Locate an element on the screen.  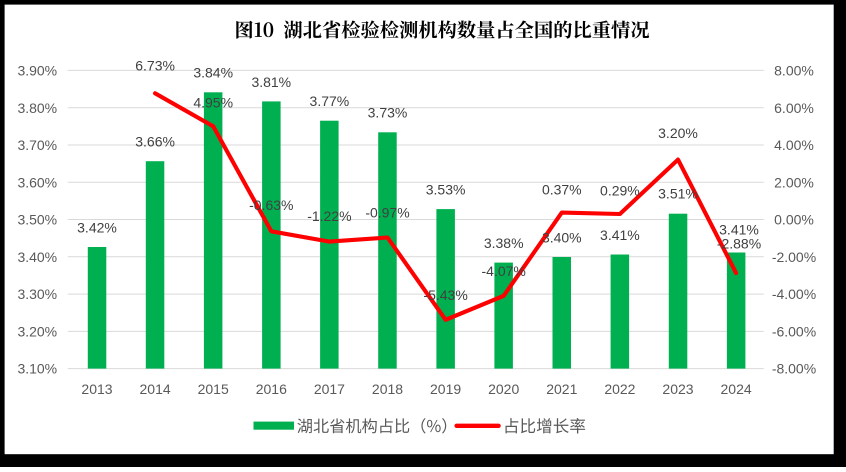
svg-text: 3.90% is located at coordinates (37, 71).